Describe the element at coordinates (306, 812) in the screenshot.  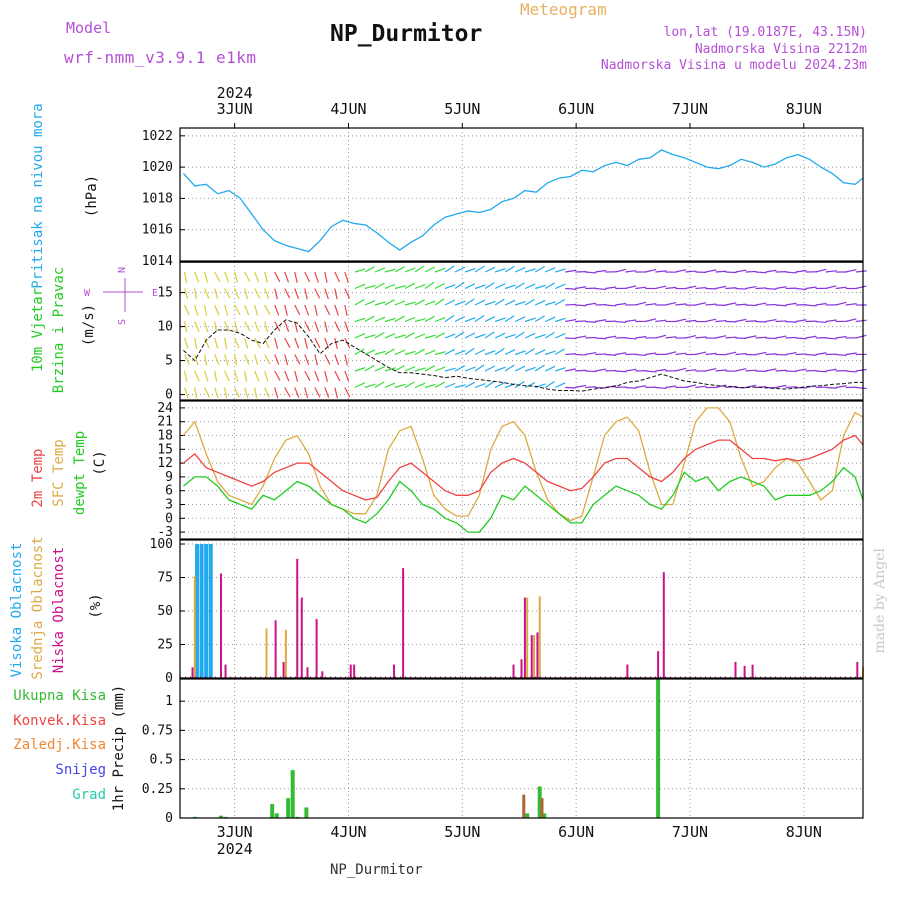
I see `total-precip-bar` at that location.